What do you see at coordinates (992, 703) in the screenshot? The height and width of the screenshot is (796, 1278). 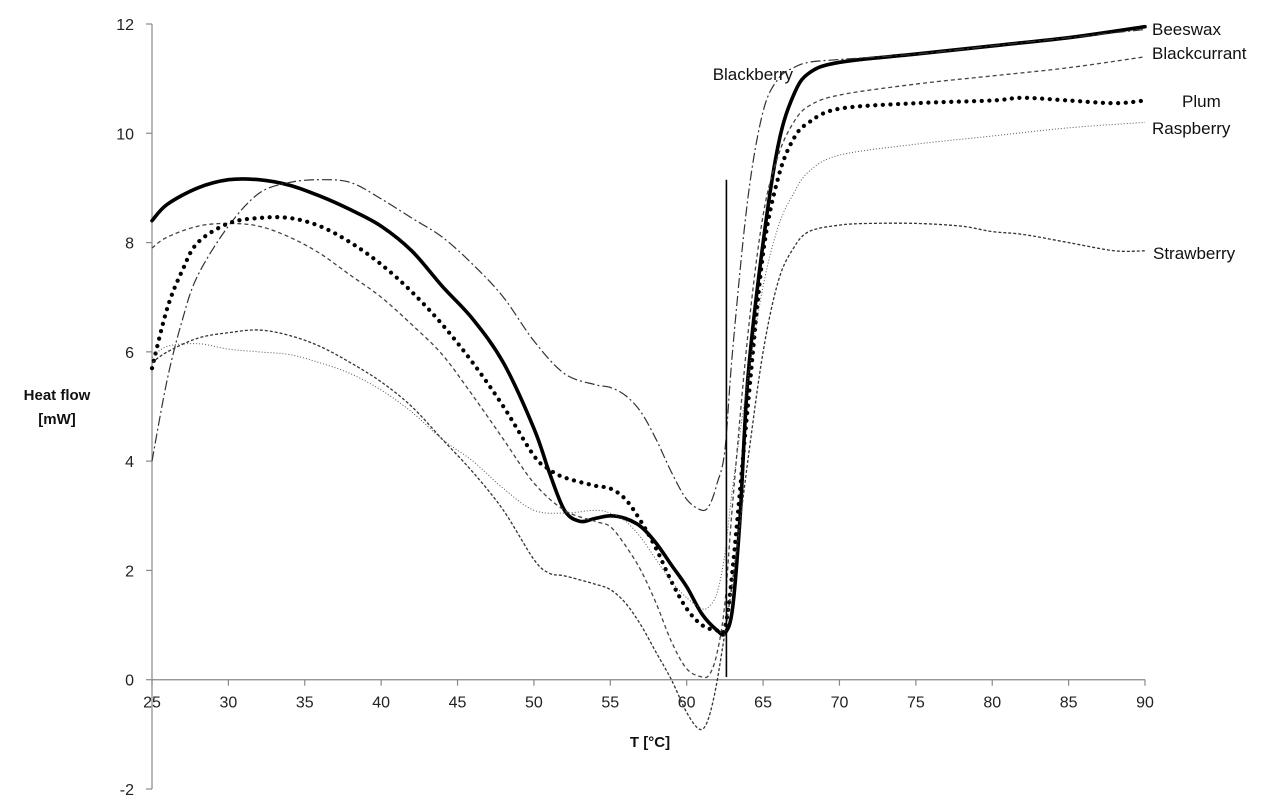 I see `x-tick-label: 80` at bounding box center [992, 703].